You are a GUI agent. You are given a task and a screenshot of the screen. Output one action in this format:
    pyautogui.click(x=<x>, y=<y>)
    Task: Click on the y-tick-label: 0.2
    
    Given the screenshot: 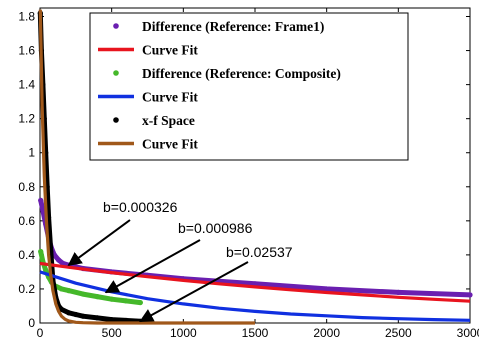 What is the action you would take?
    pyautogui.click(x=26, y=289)
    